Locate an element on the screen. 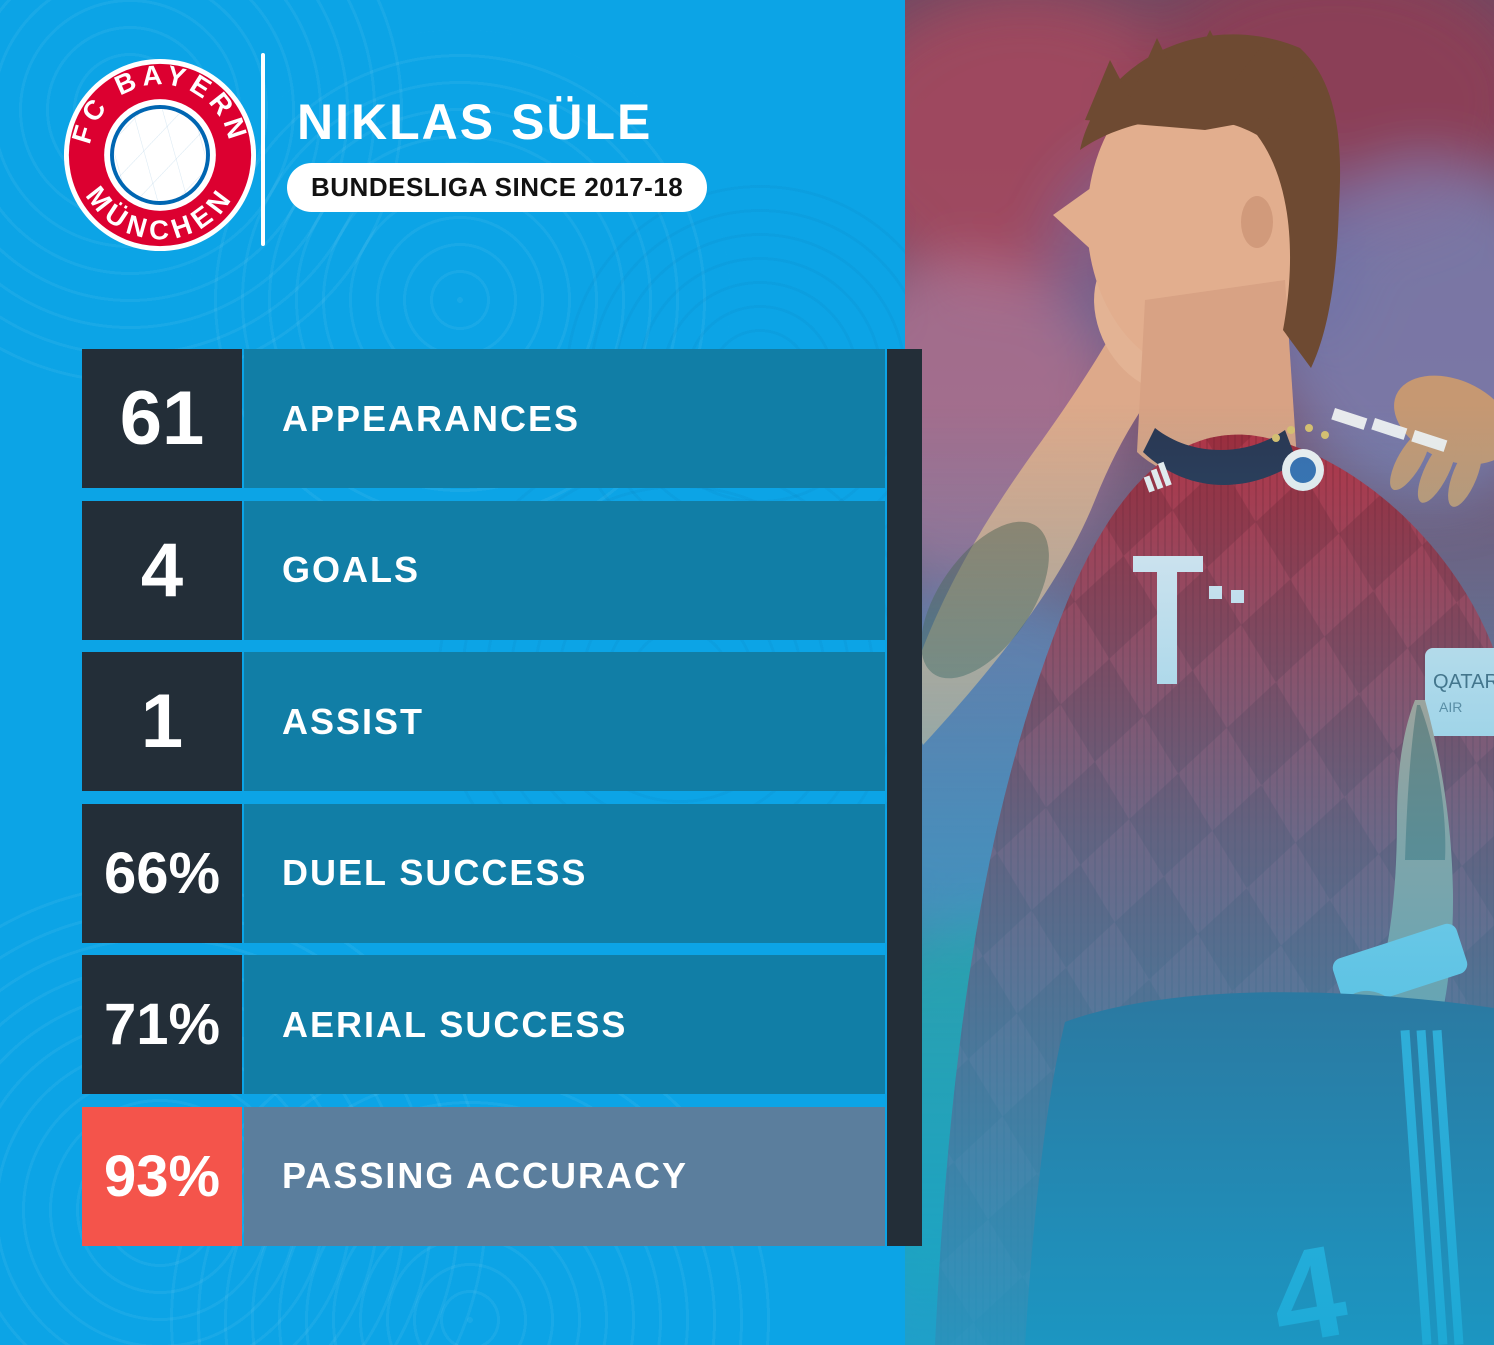 The width and height of the screenshot is (1494, 1345). stat-value: 4 is located at coordinates (162, 570).